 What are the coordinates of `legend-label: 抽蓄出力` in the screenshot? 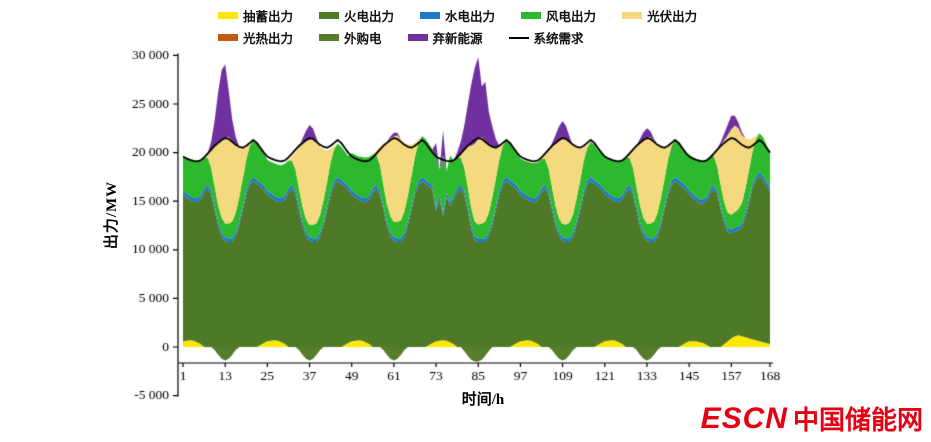 It's located at (268, 17).